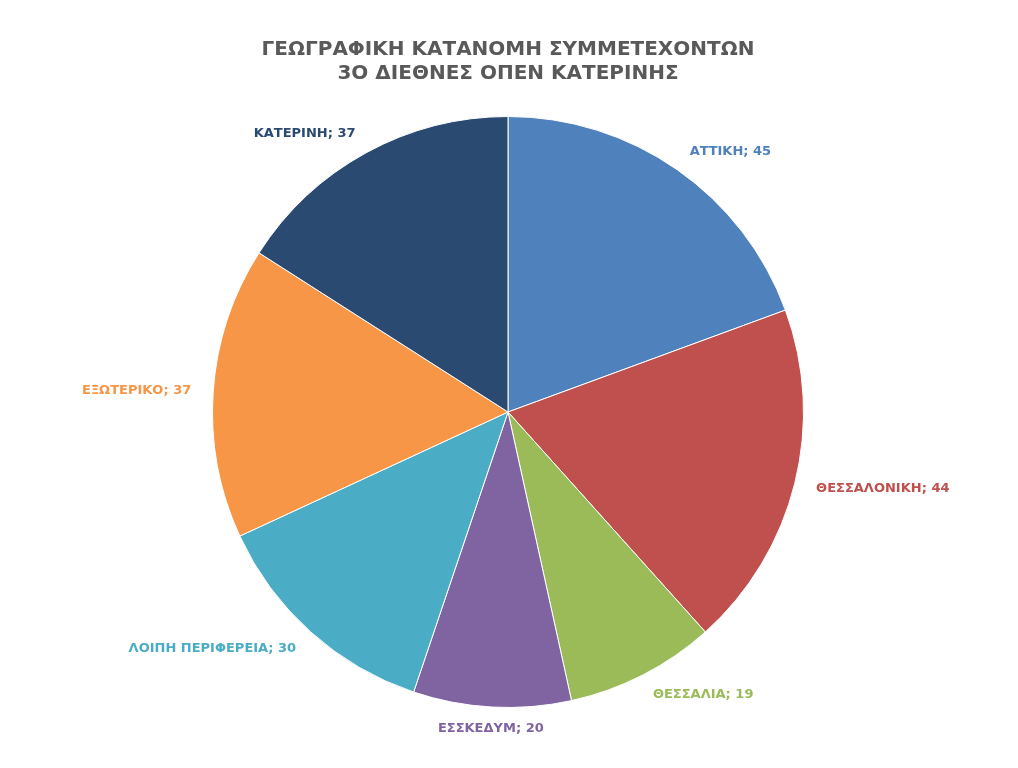 The width and height of the screenshot is (1018, 768). I want to click on slice-label: ΑΤΤΙΚΗ, so click(716, 151).